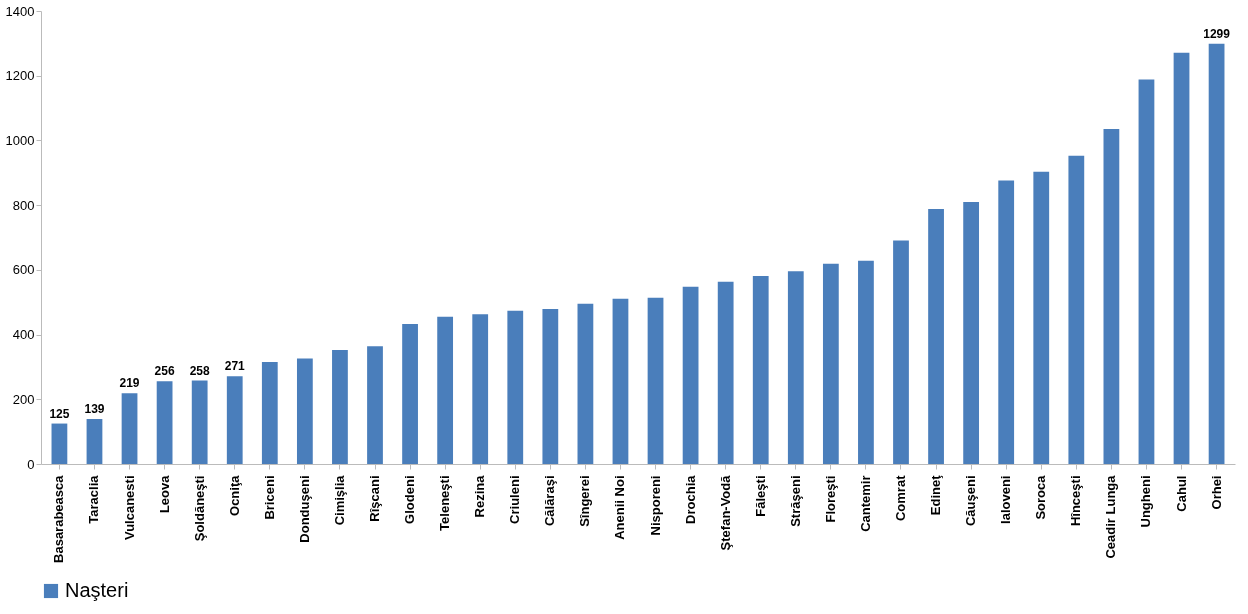 The width and height of the screenshot is (1248, 614). Describe the element at coordinates (23, 399) in the screenshot. I see `y-tick-label: 200` at that location.